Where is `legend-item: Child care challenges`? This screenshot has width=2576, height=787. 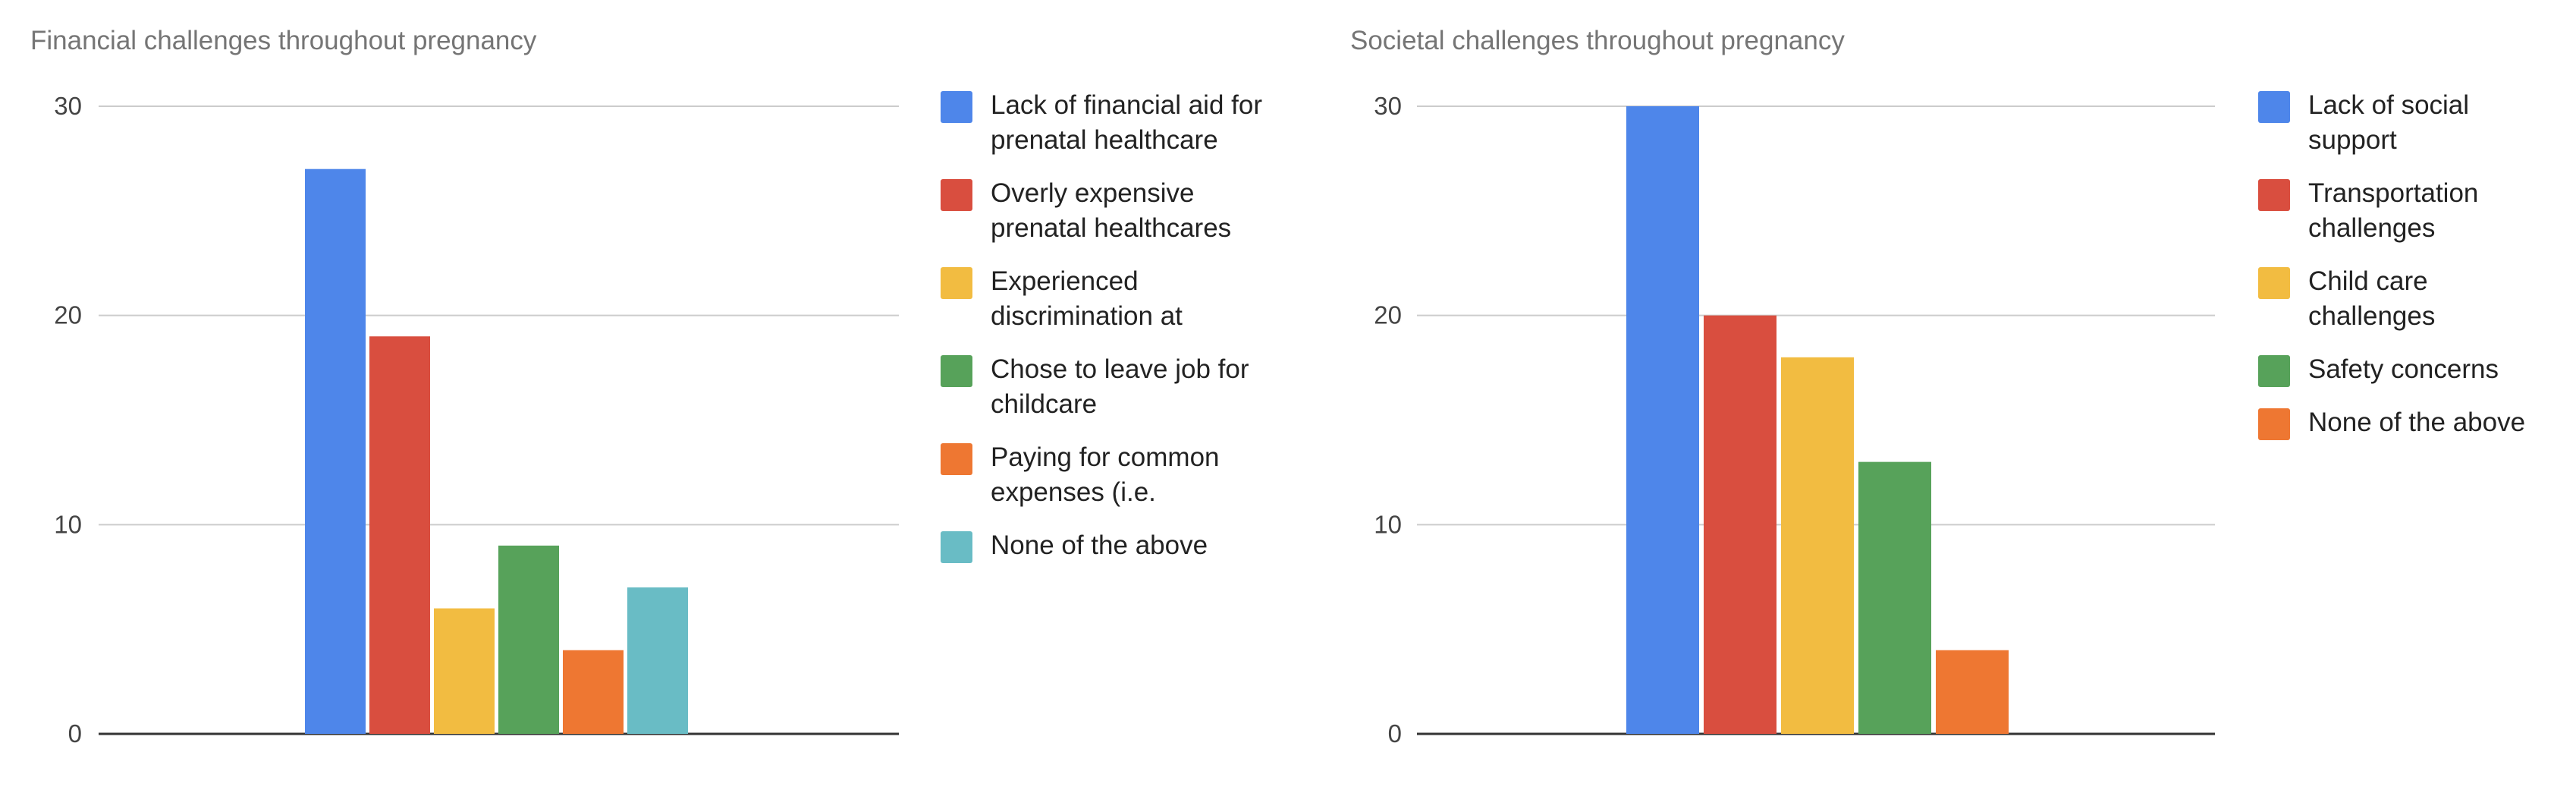
legend-item: Child care challenges is located at coordinates (2410, 299).